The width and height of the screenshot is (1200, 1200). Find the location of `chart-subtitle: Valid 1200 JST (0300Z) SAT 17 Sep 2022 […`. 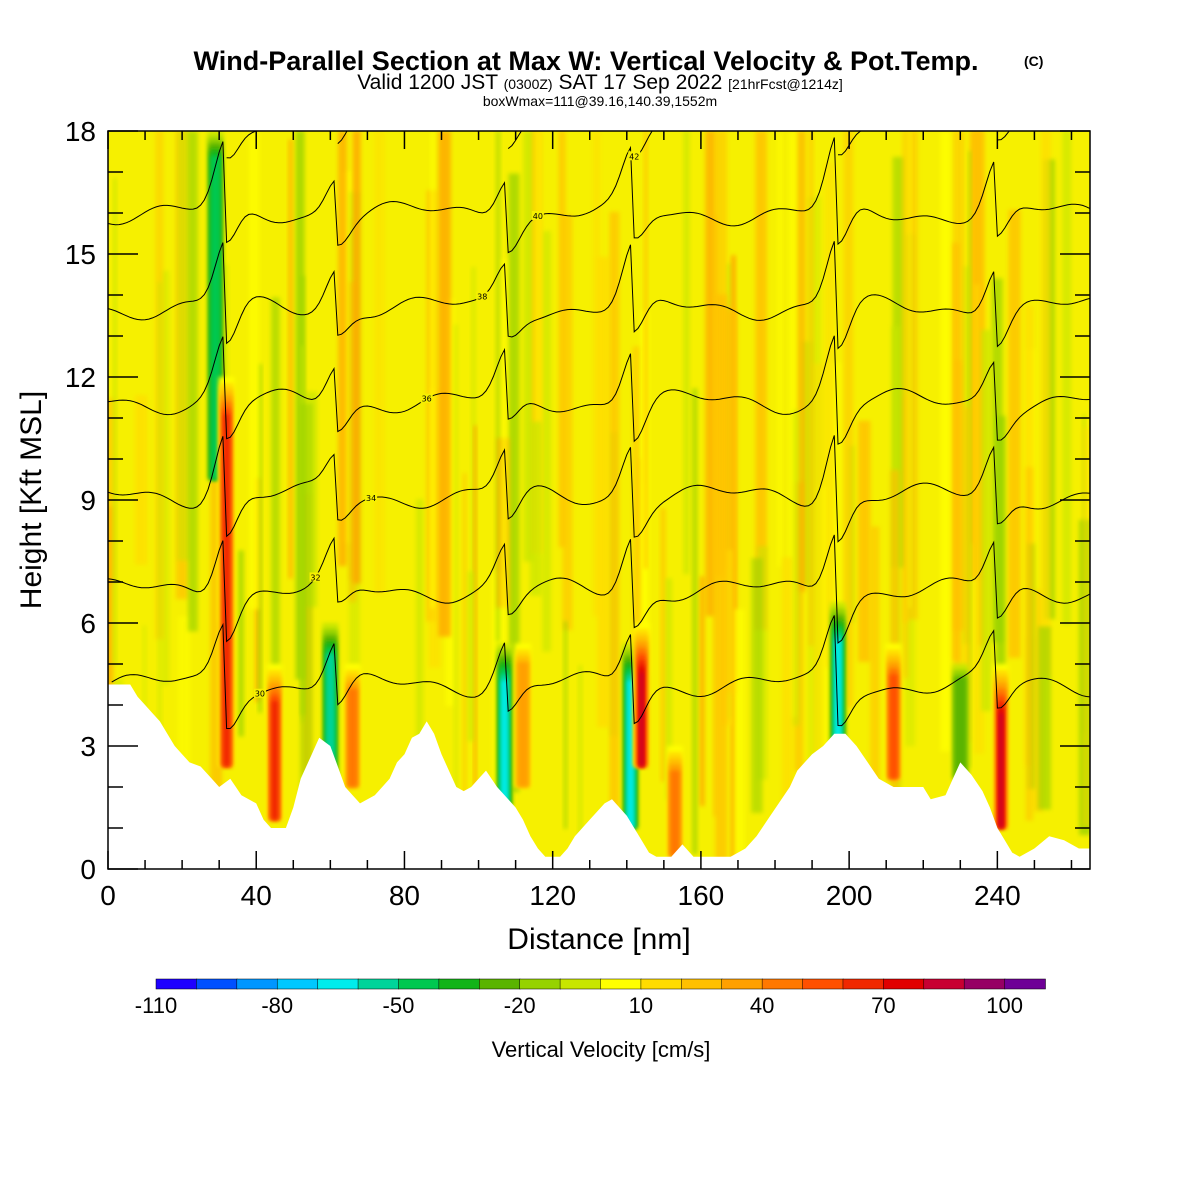

chart-subtitle: Valid 1200 JST (0300Z) SAT 17 Sep 2022 [… is located at coordinates (600, 82).